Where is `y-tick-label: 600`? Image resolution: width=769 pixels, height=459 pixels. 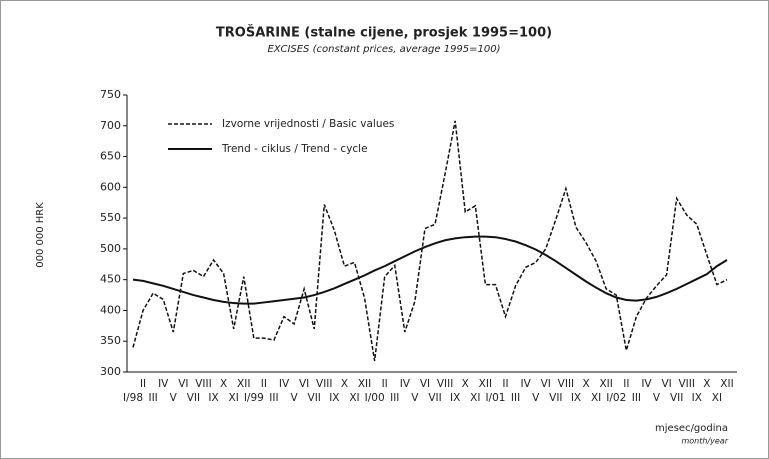
y-tick-label: 600 is located at coordinates (110, 186).